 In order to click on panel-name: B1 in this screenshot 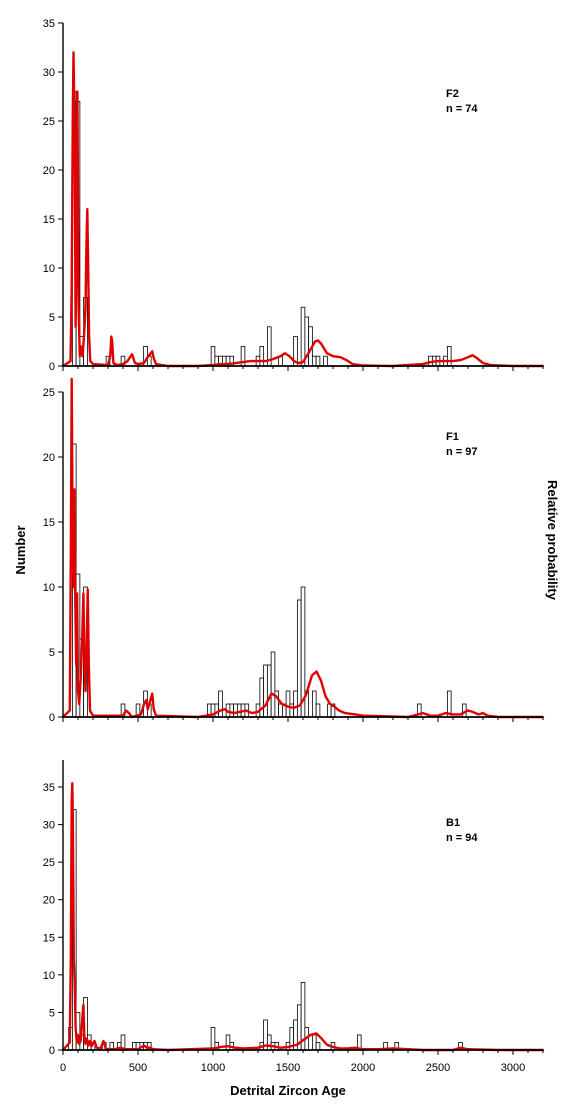, I will do `click(453, 823)`.